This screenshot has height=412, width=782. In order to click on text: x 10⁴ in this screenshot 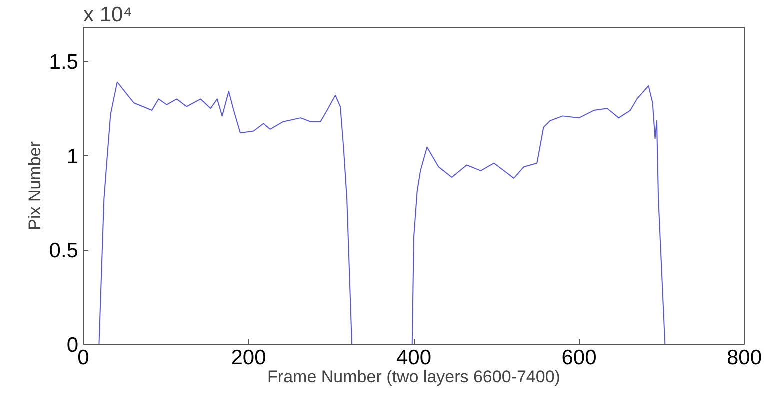, I will do `click(108, 15)`.